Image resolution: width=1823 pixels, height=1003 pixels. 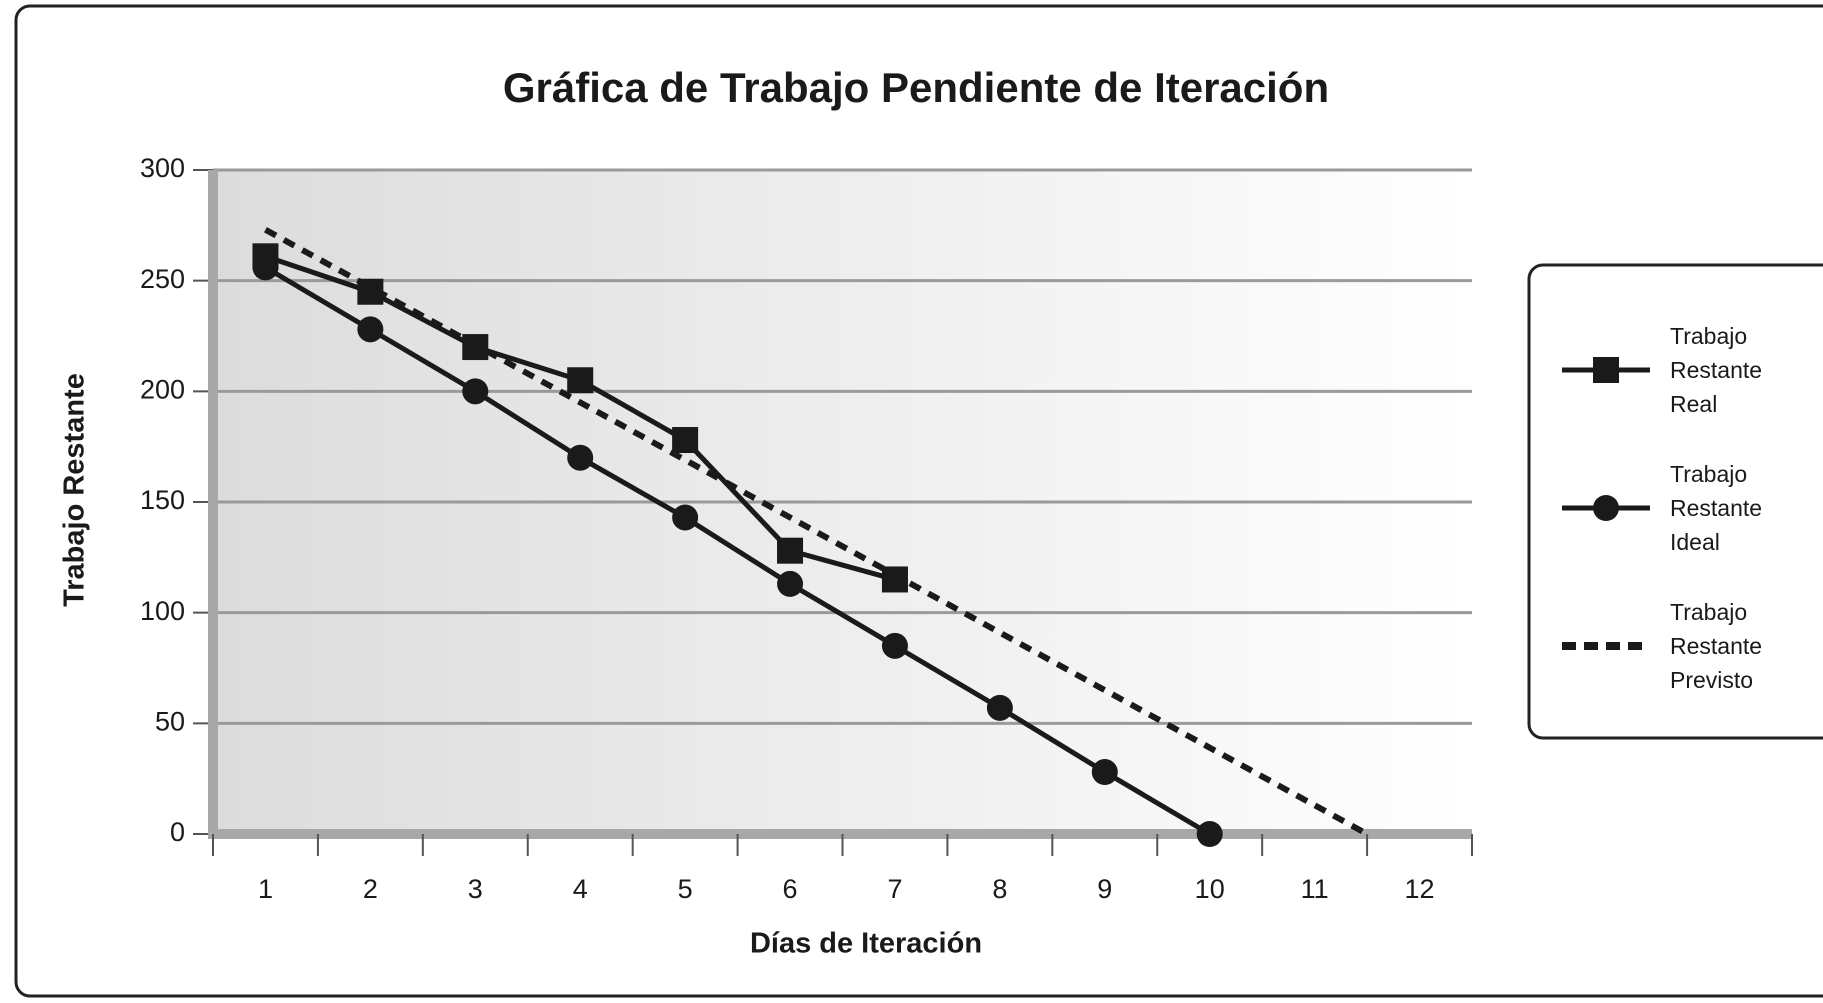 What do you see at coordinates (75, 490) in the screenshot?
I see `y-axis-label: Trabajo Restante` at bounding box center [75, 490].